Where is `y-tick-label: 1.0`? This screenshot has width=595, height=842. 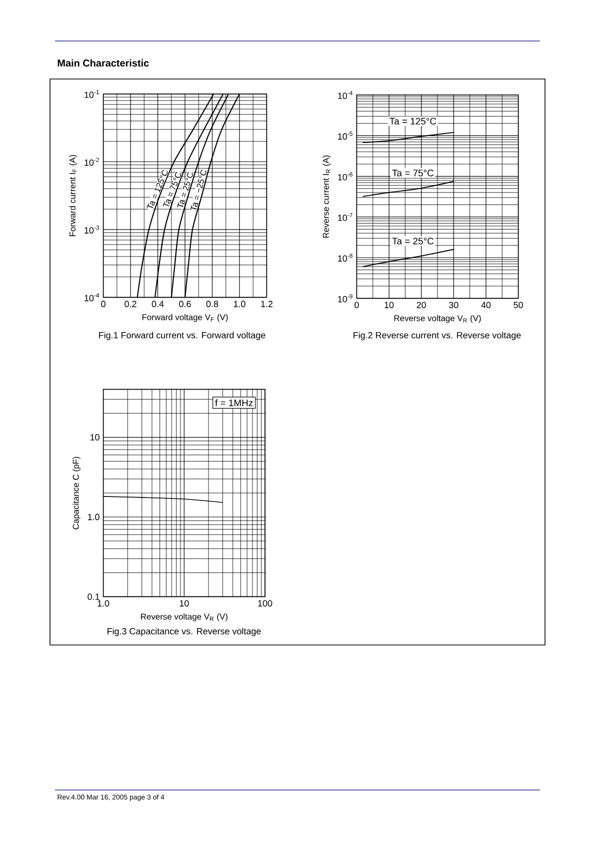
y-tick-label: 1.0 is located at coordinates (94, 517).